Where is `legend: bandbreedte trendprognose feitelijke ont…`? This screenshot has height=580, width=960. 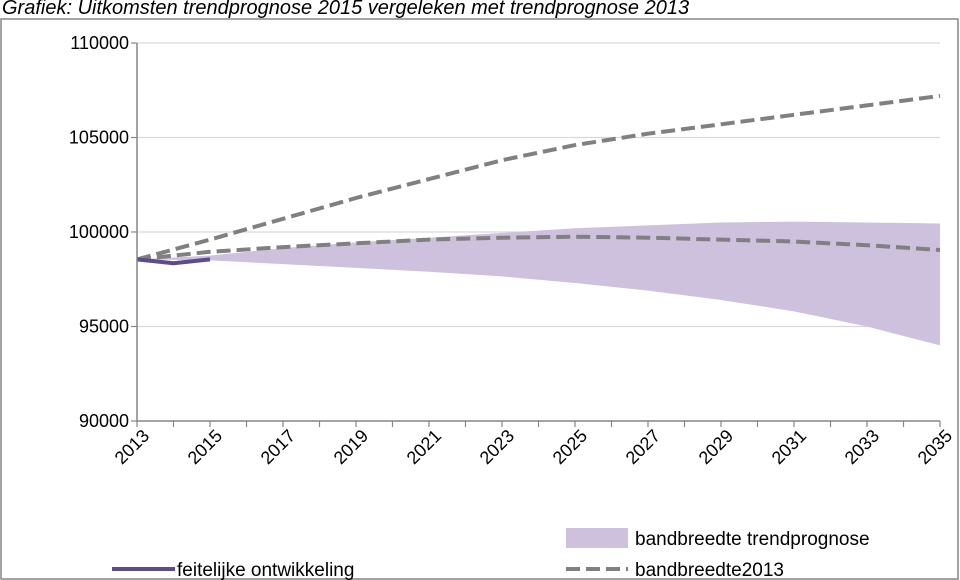
legend: bandbreedte trendprognose feitelijke ont… is located at coordinates (491, 554).